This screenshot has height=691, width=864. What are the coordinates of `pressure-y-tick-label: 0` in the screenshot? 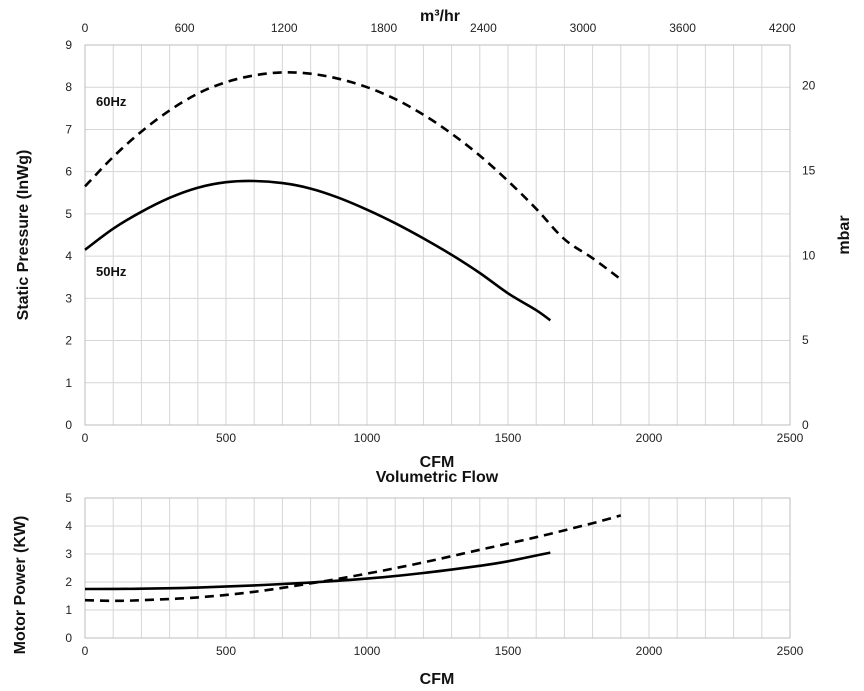 It's located at (68, 425).